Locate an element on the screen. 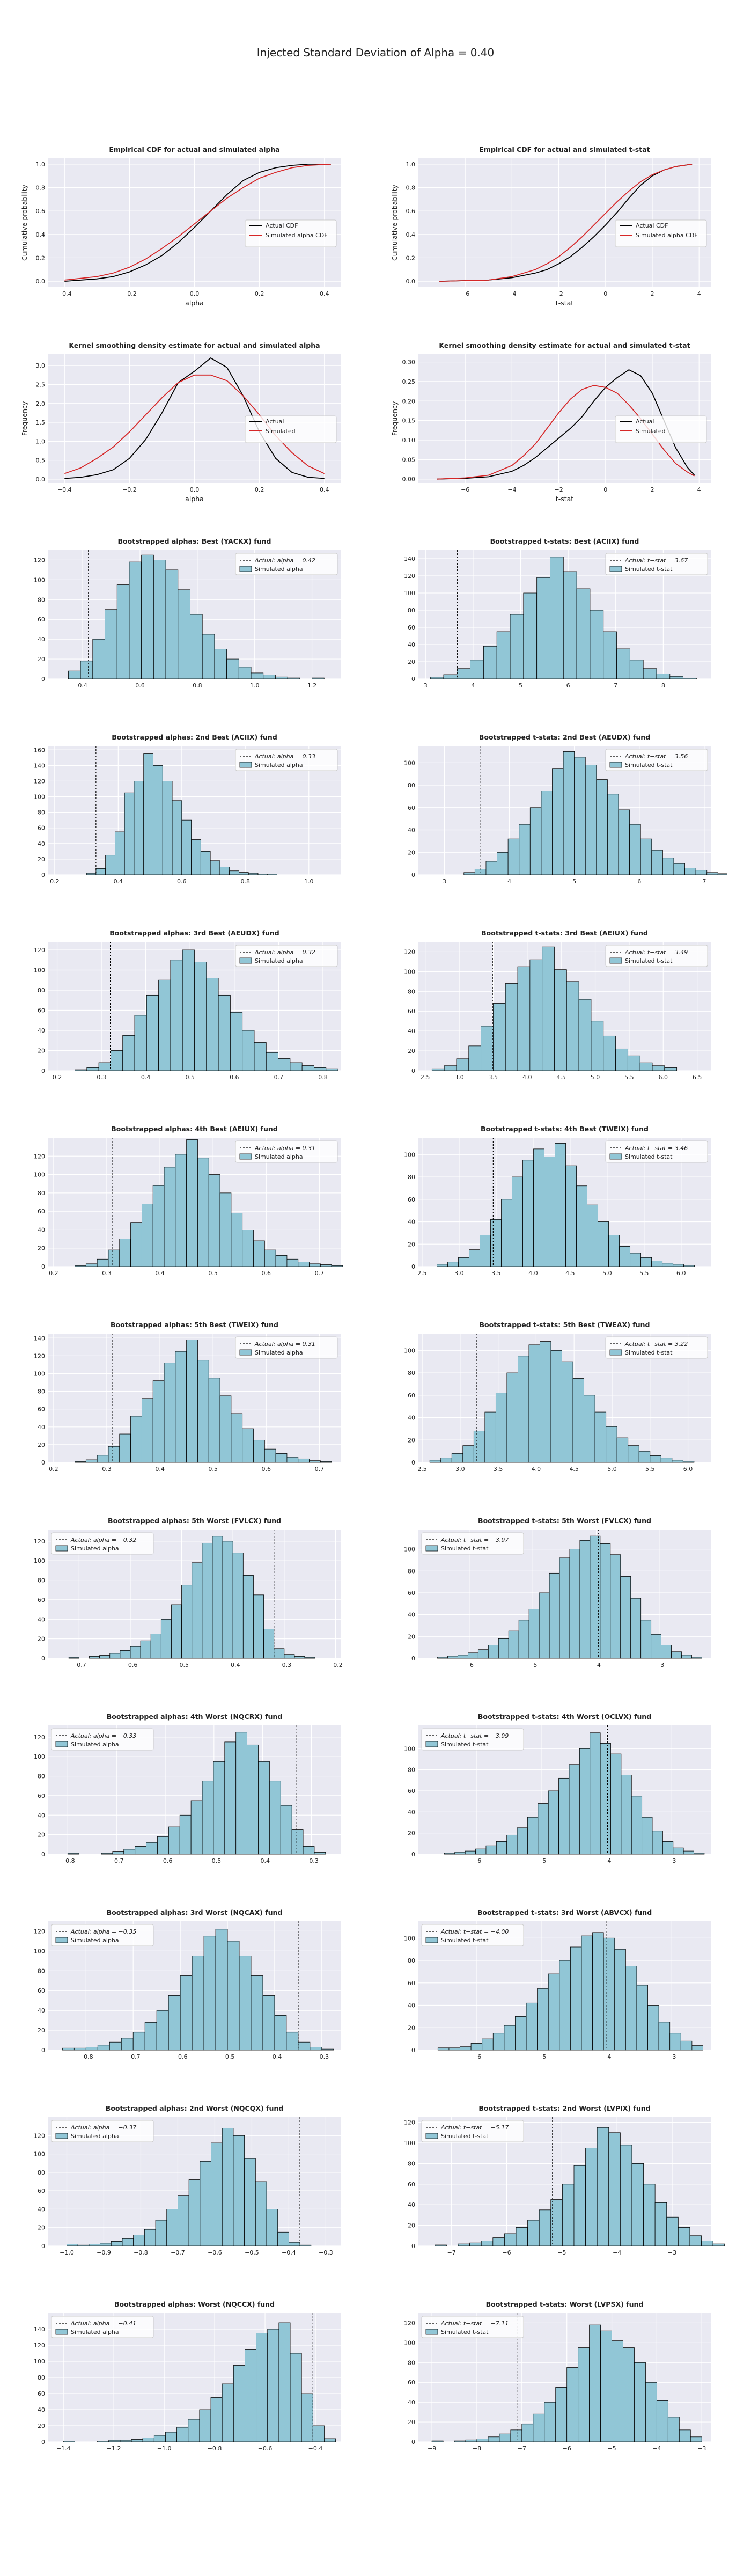  legend-label: Actual: alpha = −0.37 is located at coordinates (103, 2127).